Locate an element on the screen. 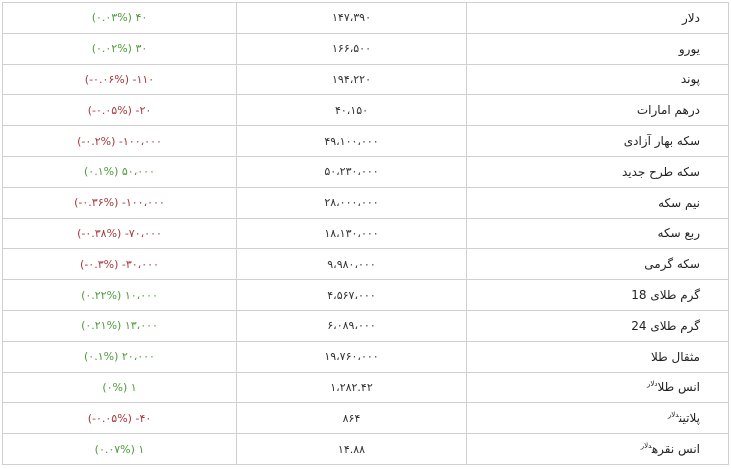 The height and width of the screenshot is (469, 731). table-row: (۰.۰۷%) ۱ ۱۴.۸۸ انس نقرهدلار is located at coordinates (365, 449).